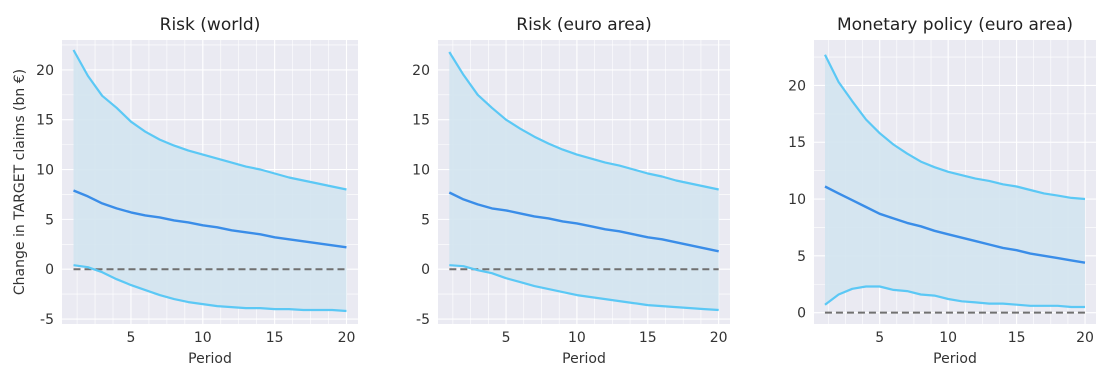 The height and width of the screenshot is (368, 1096). What do you see at coordinates (955, 25) in the screenshot?
I see `chart-title: Monetary policy (euro area)` at bounding box center [955, 25].